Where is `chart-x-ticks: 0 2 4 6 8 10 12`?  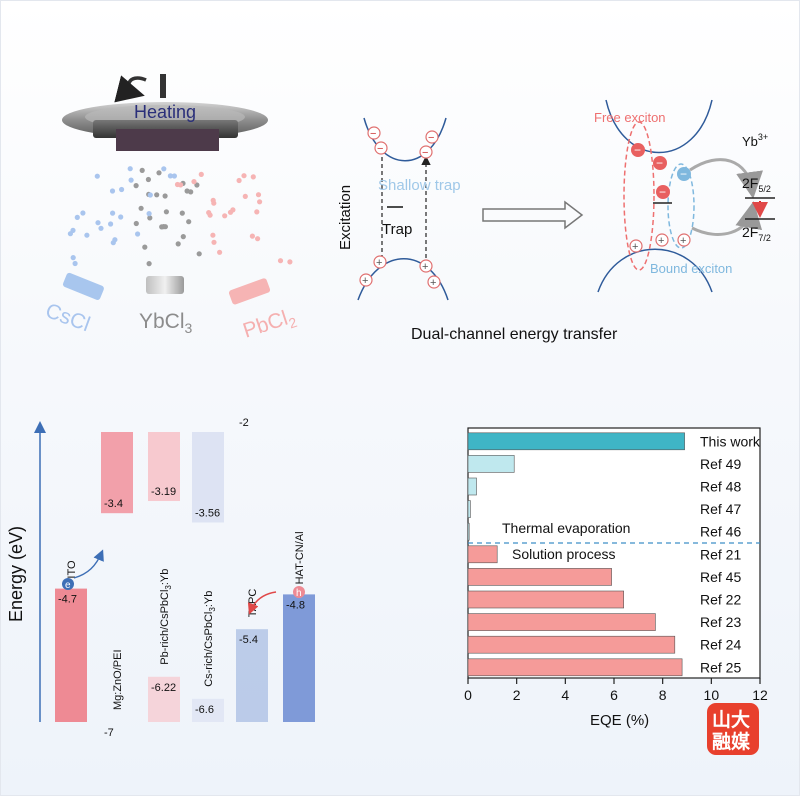 chart-x-ticks: 0 2 4 6 8 10 12 is located at coordinates (616, 690).